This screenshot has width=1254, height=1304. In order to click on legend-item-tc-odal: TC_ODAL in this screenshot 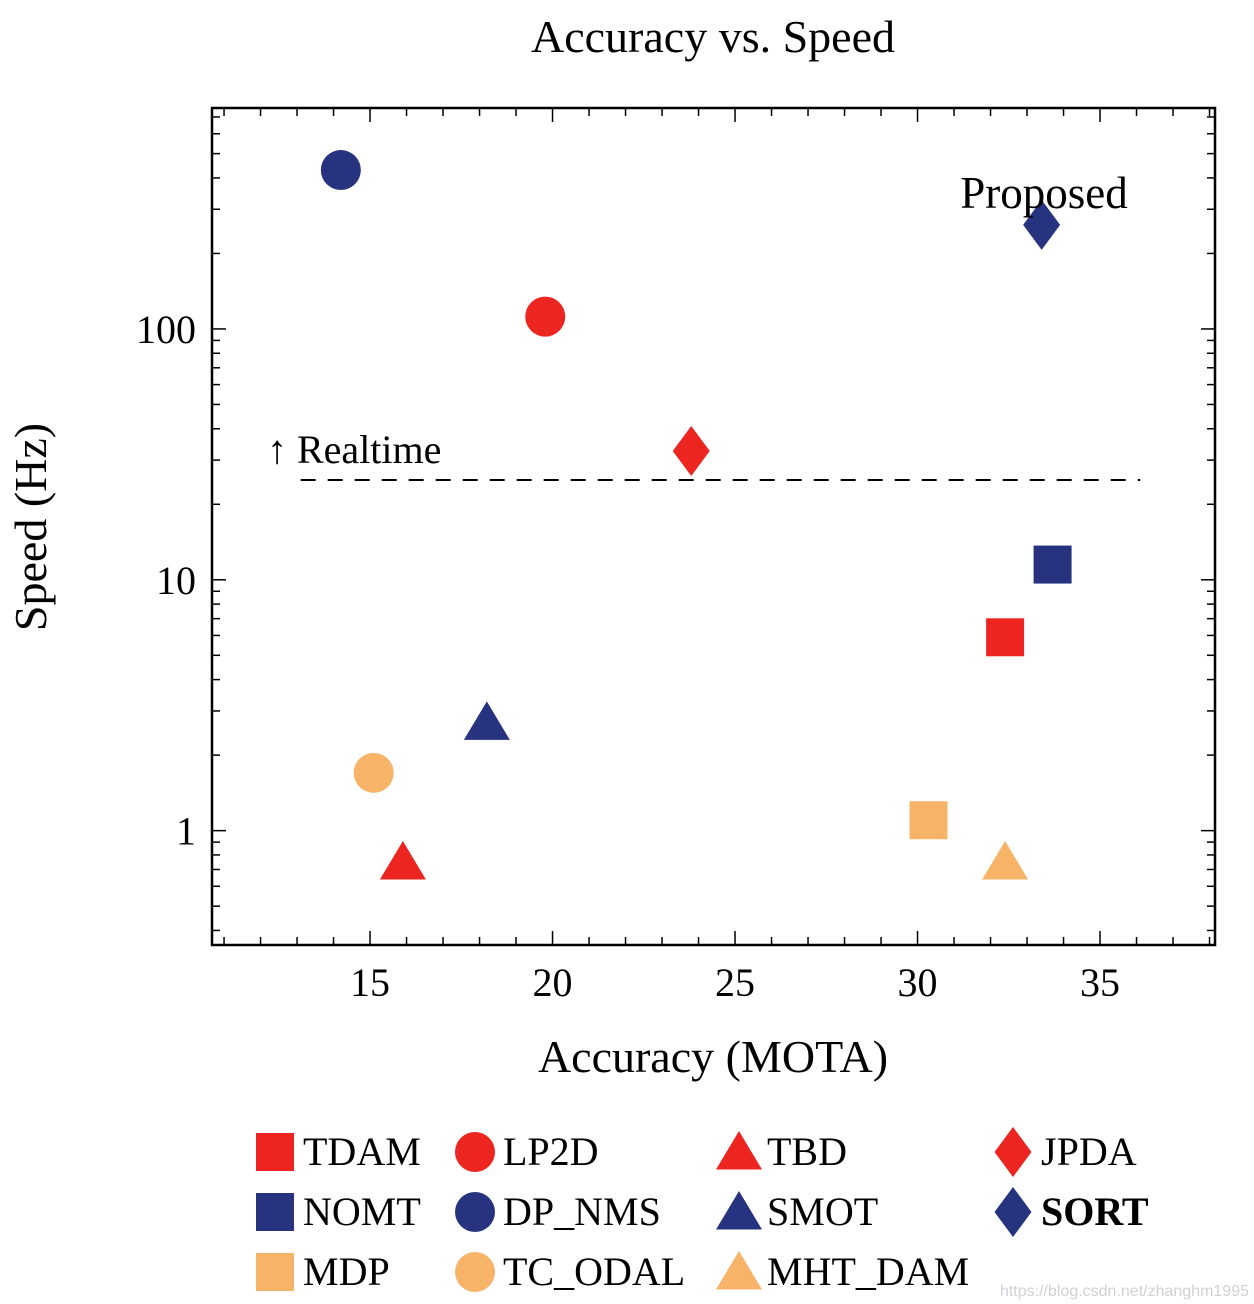, I will do `click(568, 1272)`.